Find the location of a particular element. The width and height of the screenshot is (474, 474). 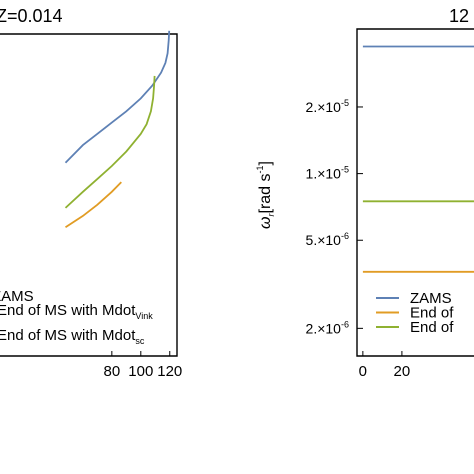

left-legend-entry-vink: End of MS with MdotVink is located at coordinates (76, 311).